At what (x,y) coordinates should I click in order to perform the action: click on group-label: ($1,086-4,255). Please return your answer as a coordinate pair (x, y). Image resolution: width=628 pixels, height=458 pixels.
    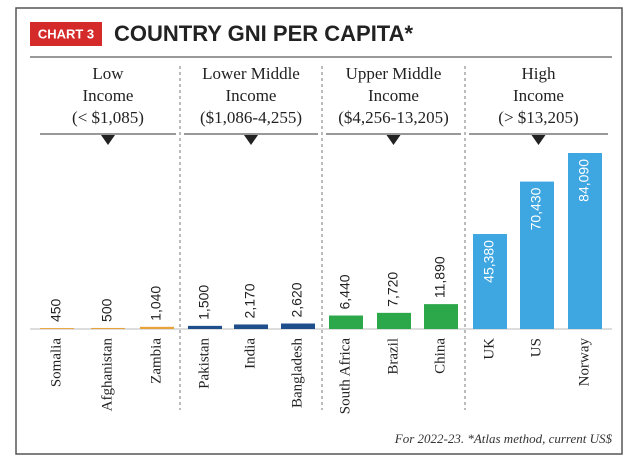
    Looking at the image, I should click on (251, 117).